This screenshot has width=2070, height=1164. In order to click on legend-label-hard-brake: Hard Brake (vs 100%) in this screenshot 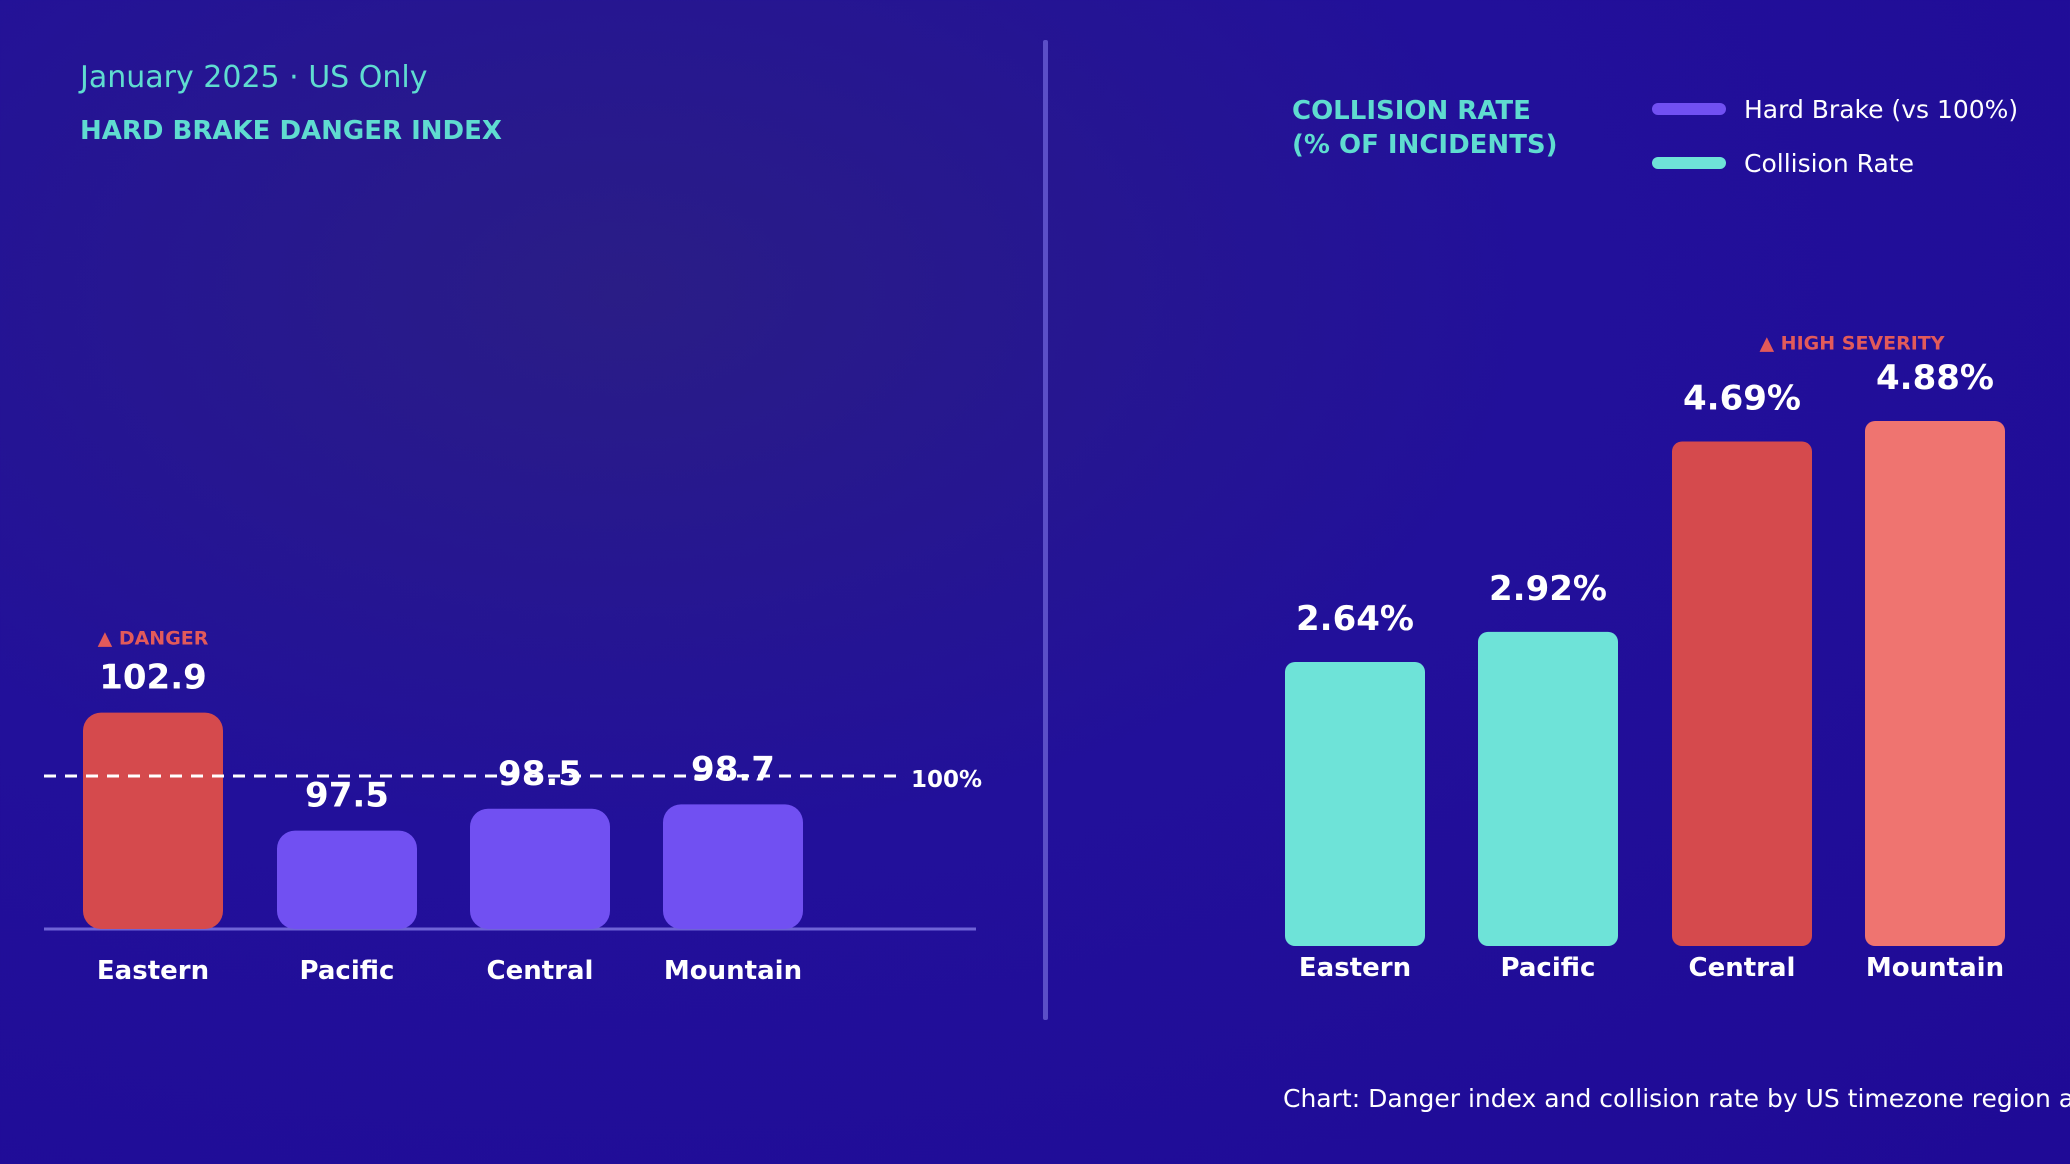, I will do `click(1881, 109)`.